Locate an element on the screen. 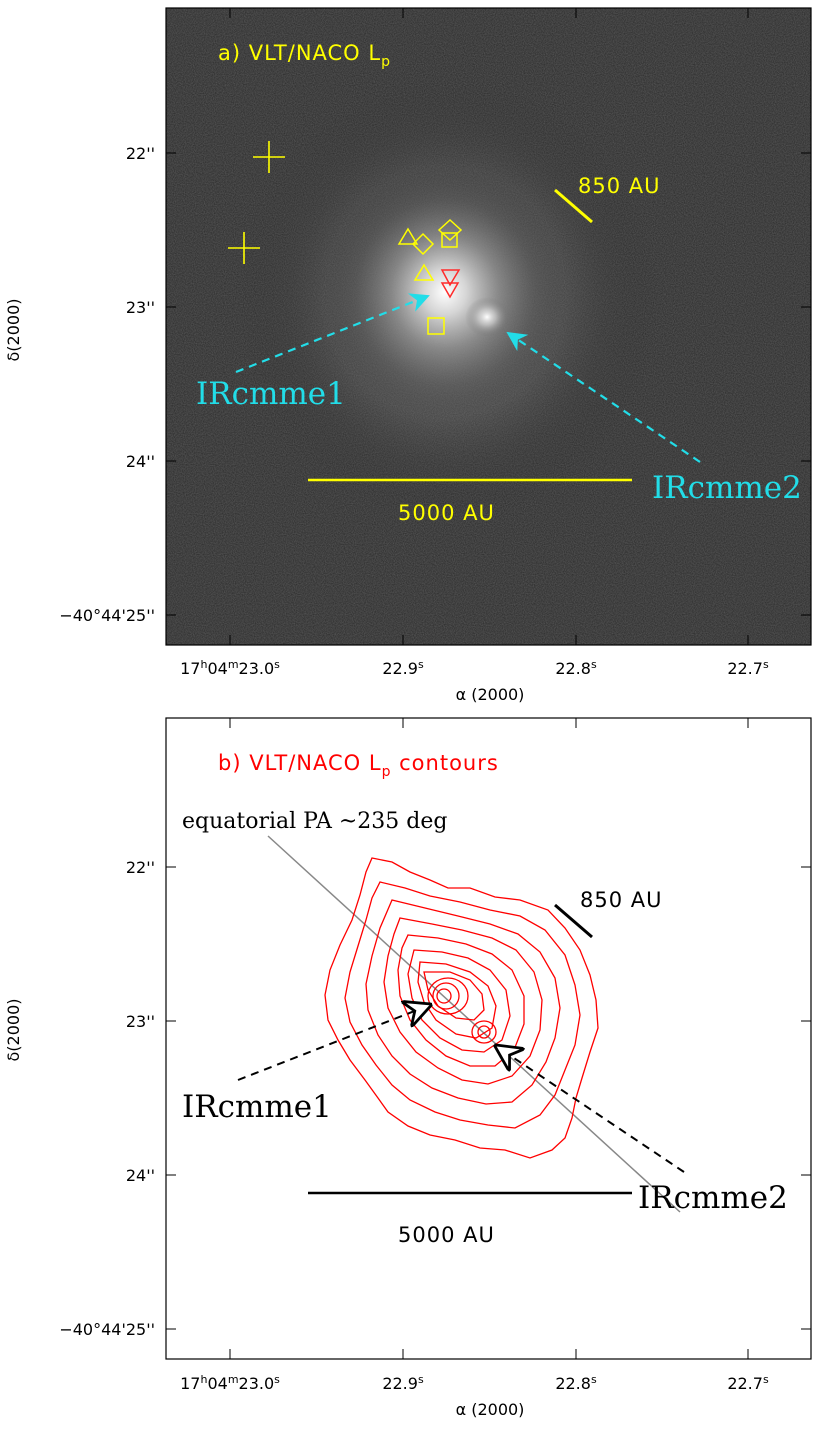 This screenshot has width=830, height=1431. panel-b-title: b) VLT/NACO Lp contours is located at coordinates (358, 765).